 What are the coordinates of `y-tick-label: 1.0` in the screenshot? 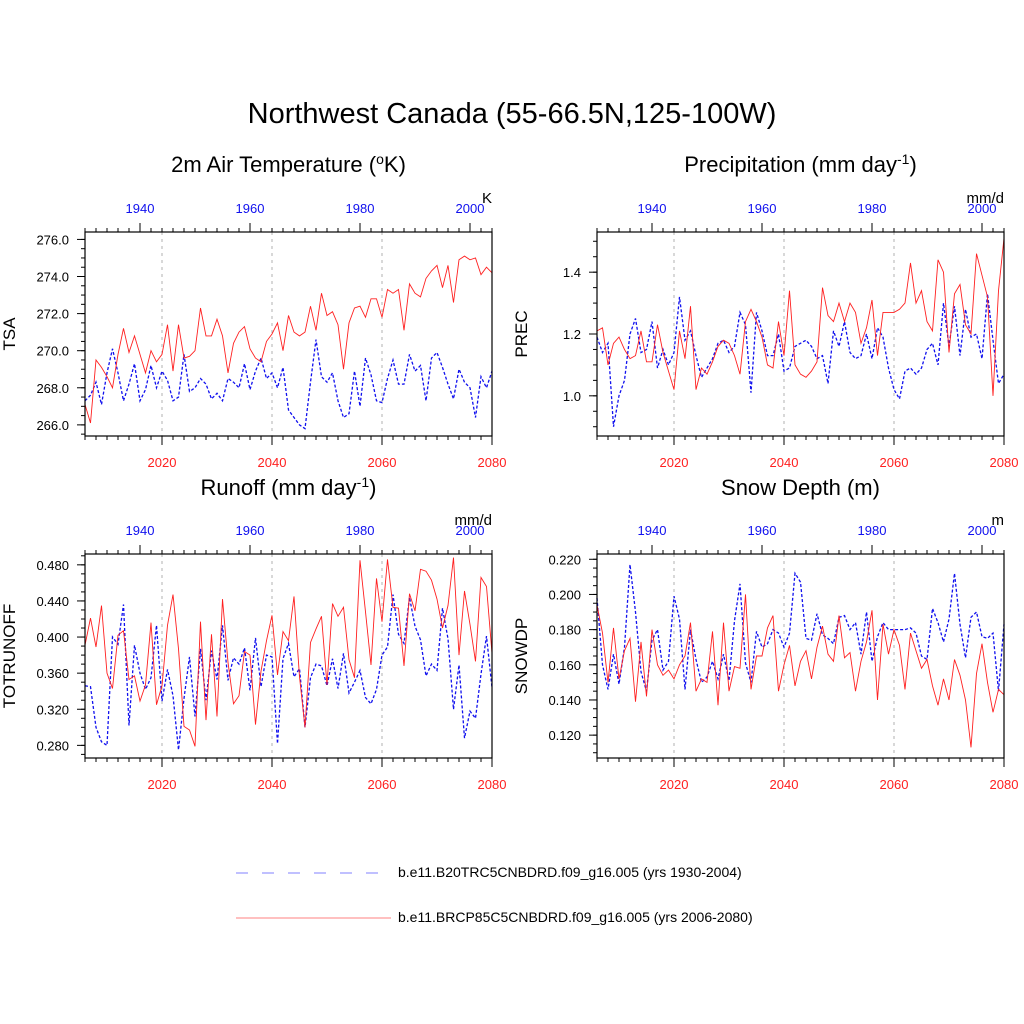 It's located at (572, 396).